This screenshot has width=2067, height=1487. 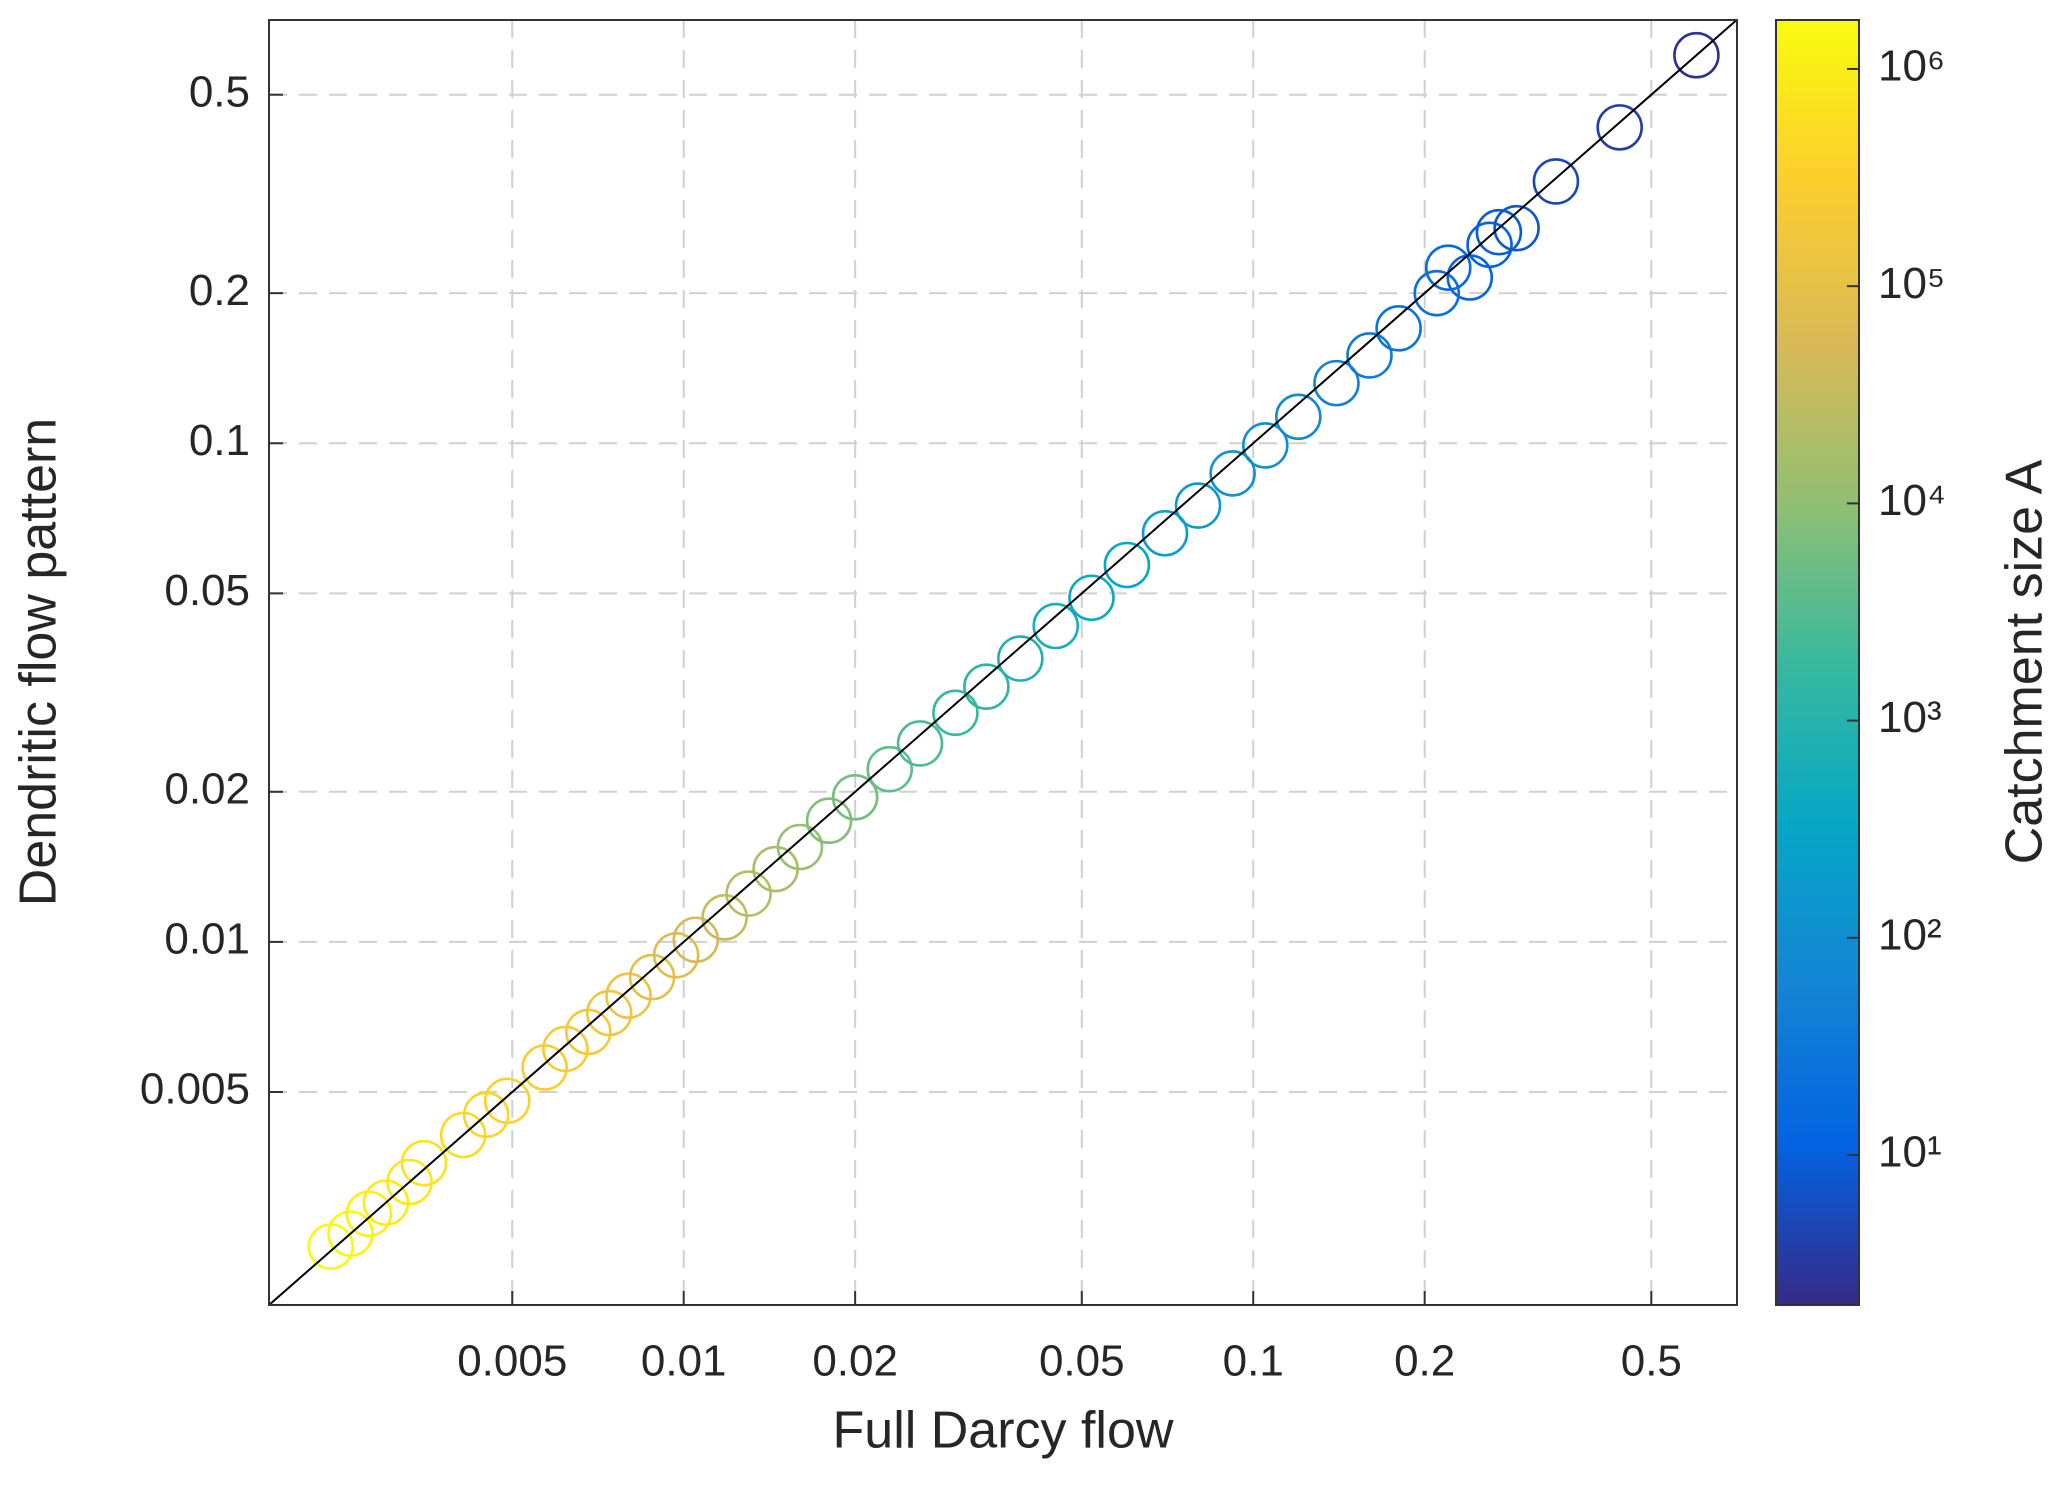 What do you see at coordinates (2025, 661) in the screenshot?
I see `colorbar-label: Catchment size A` at bounding box center [2025, 661].